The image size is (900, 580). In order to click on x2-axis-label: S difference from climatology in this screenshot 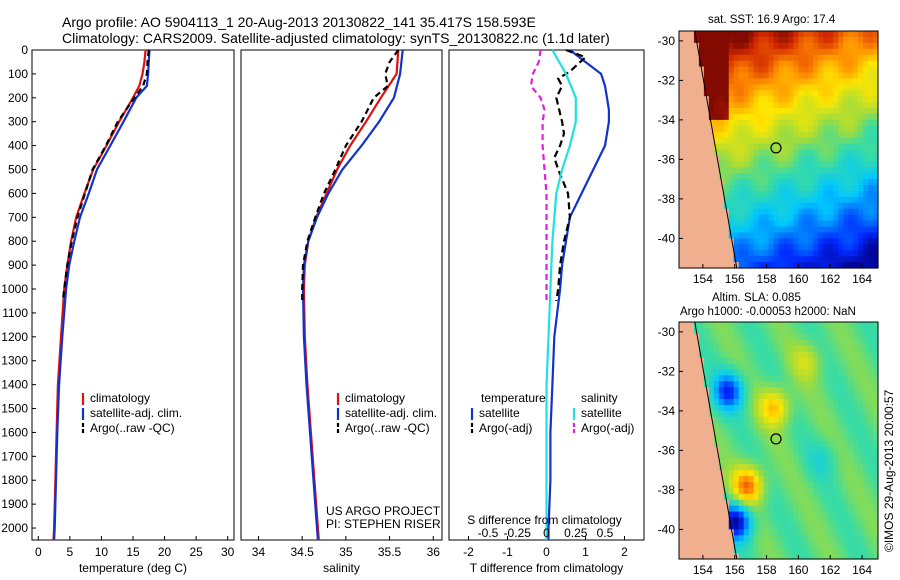, I will do `click(544, 520)`.